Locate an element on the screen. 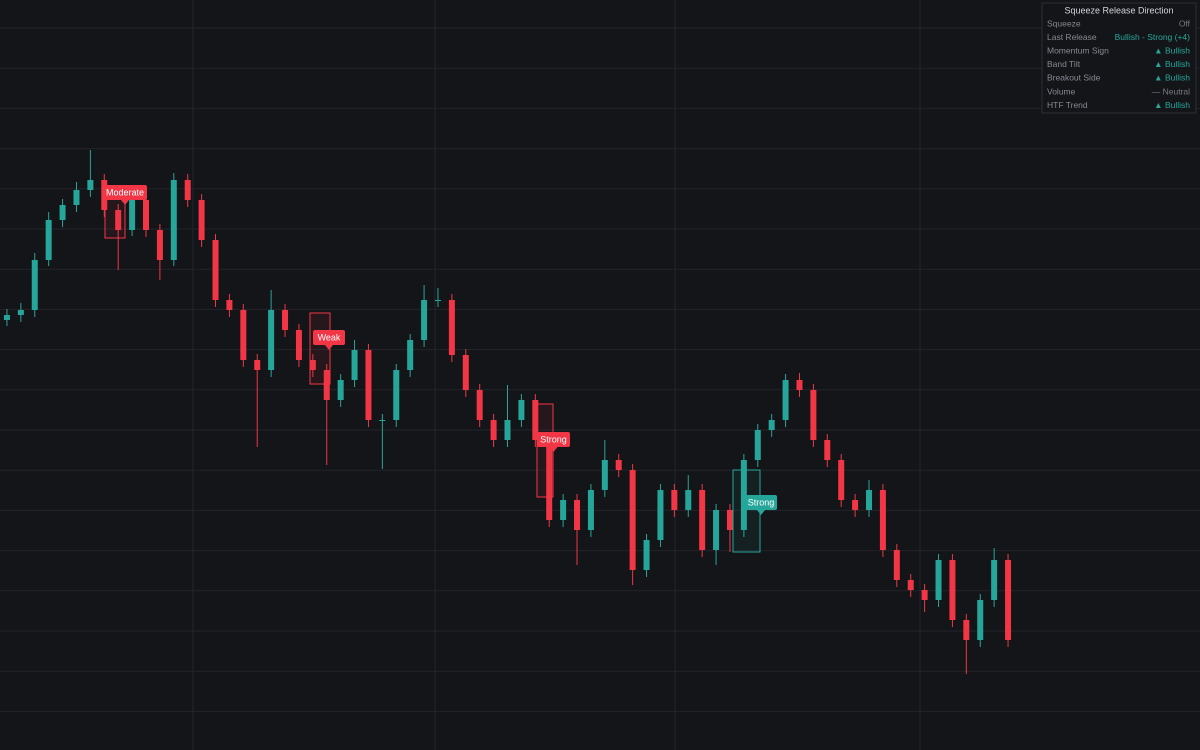  panel-box is located at coordinates (1119, 58).